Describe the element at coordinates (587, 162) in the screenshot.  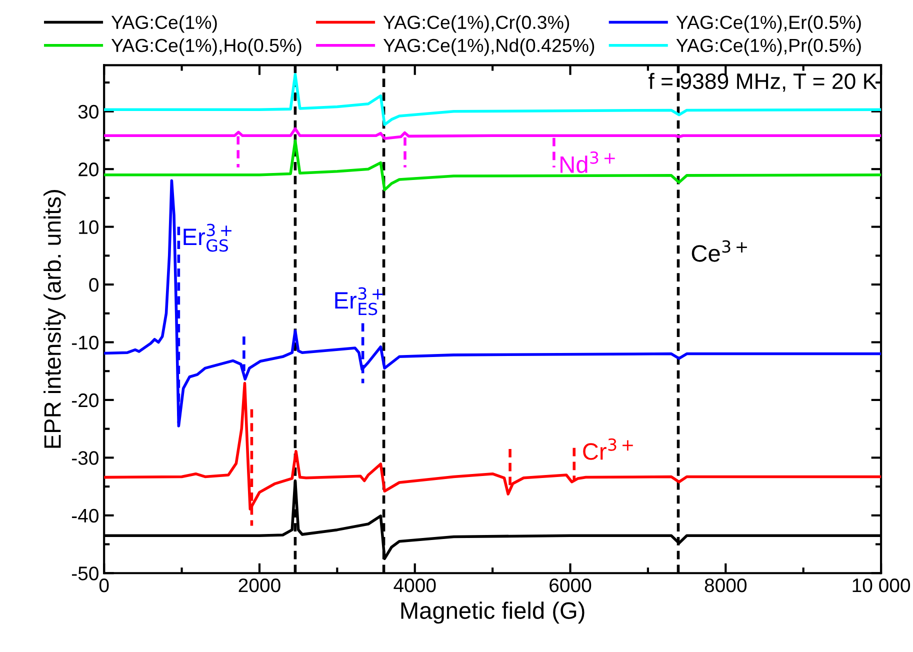
I see `annotation: Nd$^{3+}$` at that location.